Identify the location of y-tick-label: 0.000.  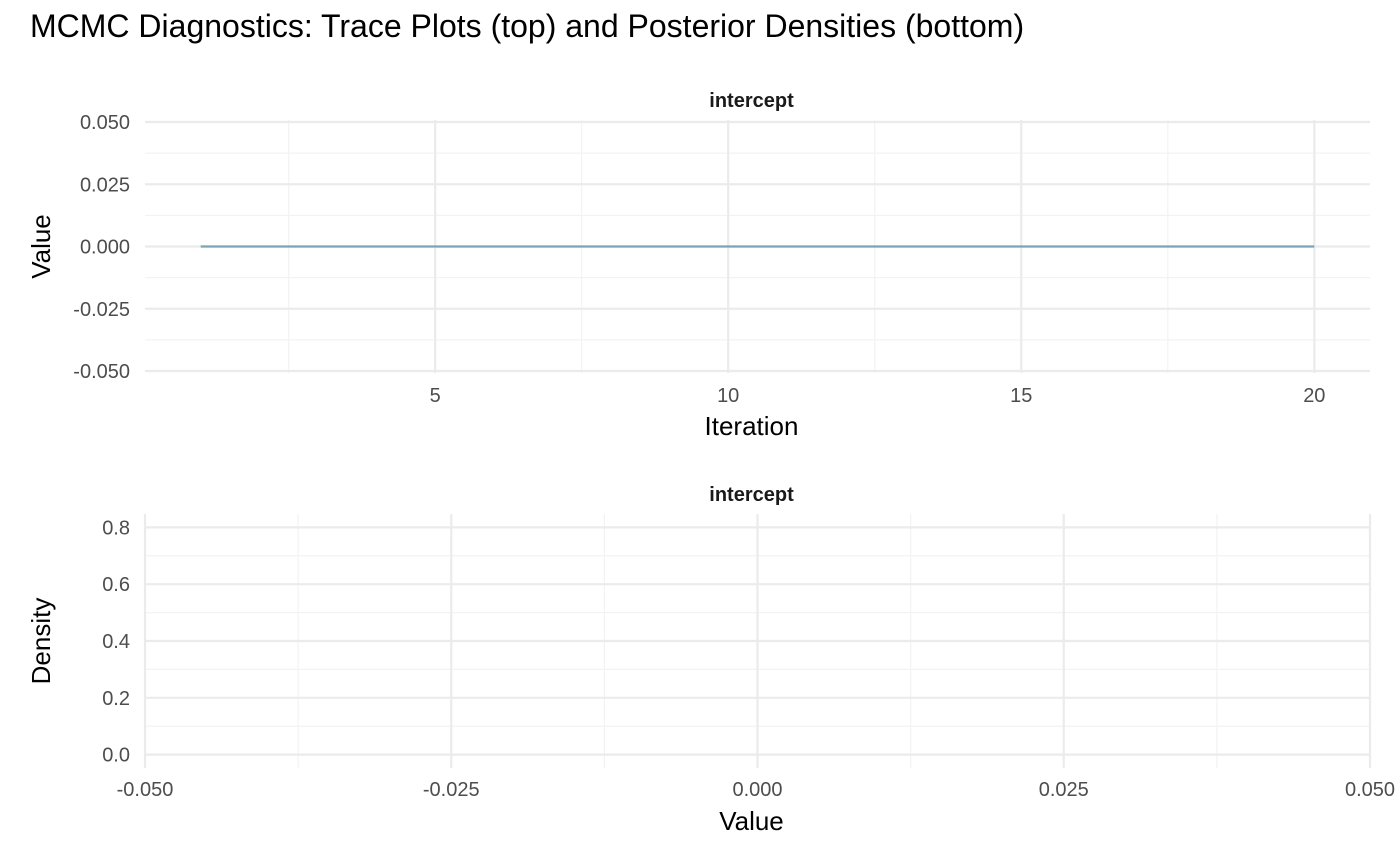
(105, 248).